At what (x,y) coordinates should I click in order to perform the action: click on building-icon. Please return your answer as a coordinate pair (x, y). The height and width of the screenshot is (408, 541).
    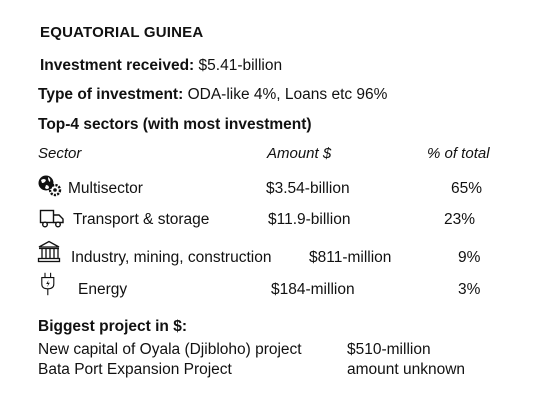
    Looking at the image, I should click on (50, 252).